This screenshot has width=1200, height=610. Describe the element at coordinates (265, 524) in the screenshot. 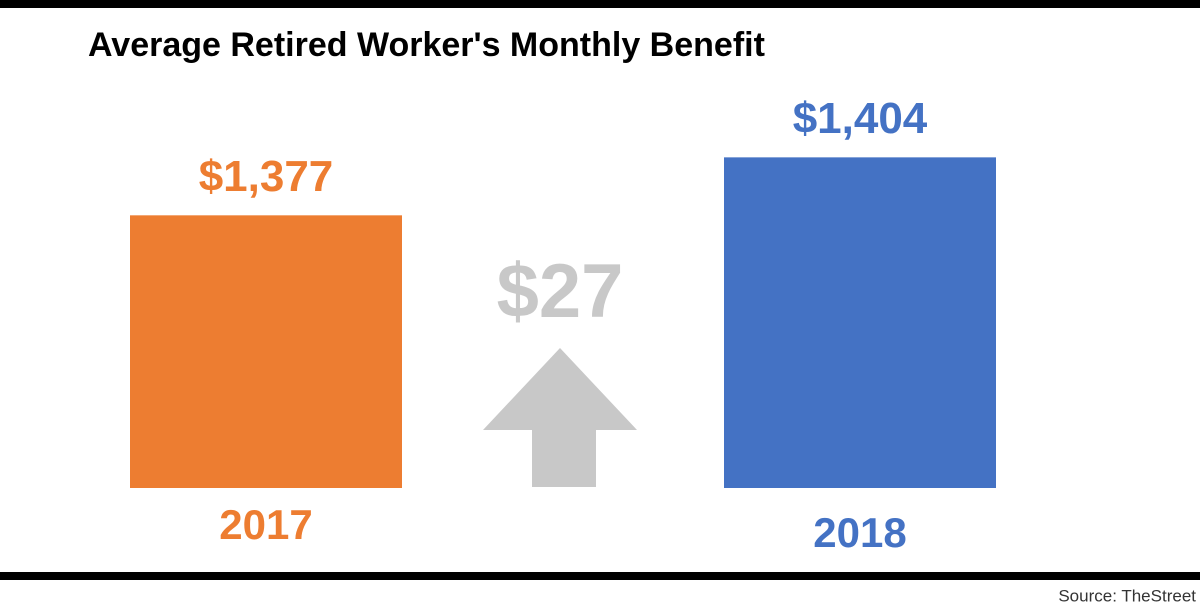

I see `category-label: 2017` at that location.